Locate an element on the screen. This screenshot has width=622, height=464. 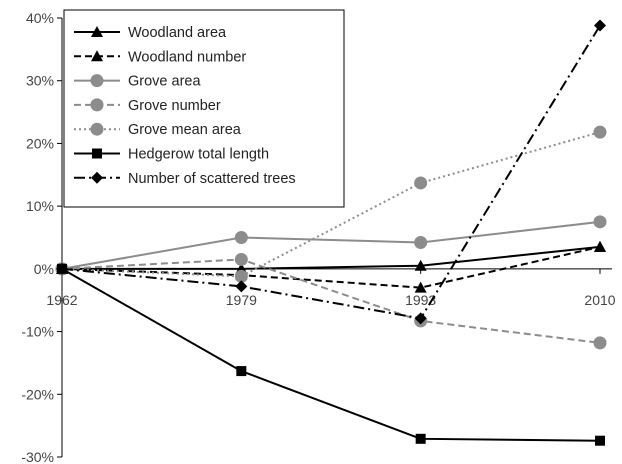
legend-label: Woodland number is located at coordinates (187, 57).